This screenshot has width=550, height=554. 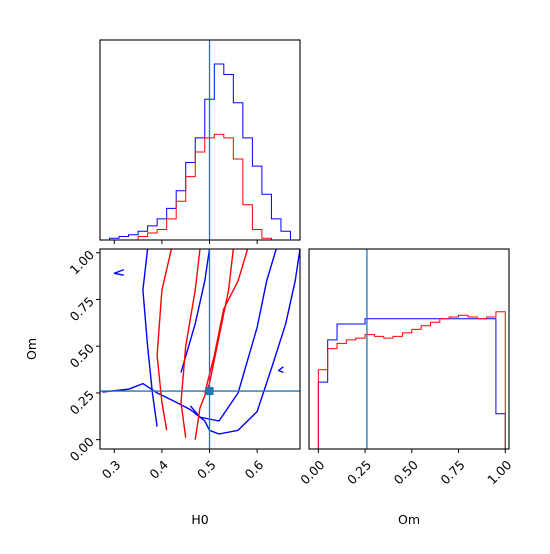 I want to click on joint-x-ticks: 0.3 0.4 0.5 0.6, so click(x=183, y=465).